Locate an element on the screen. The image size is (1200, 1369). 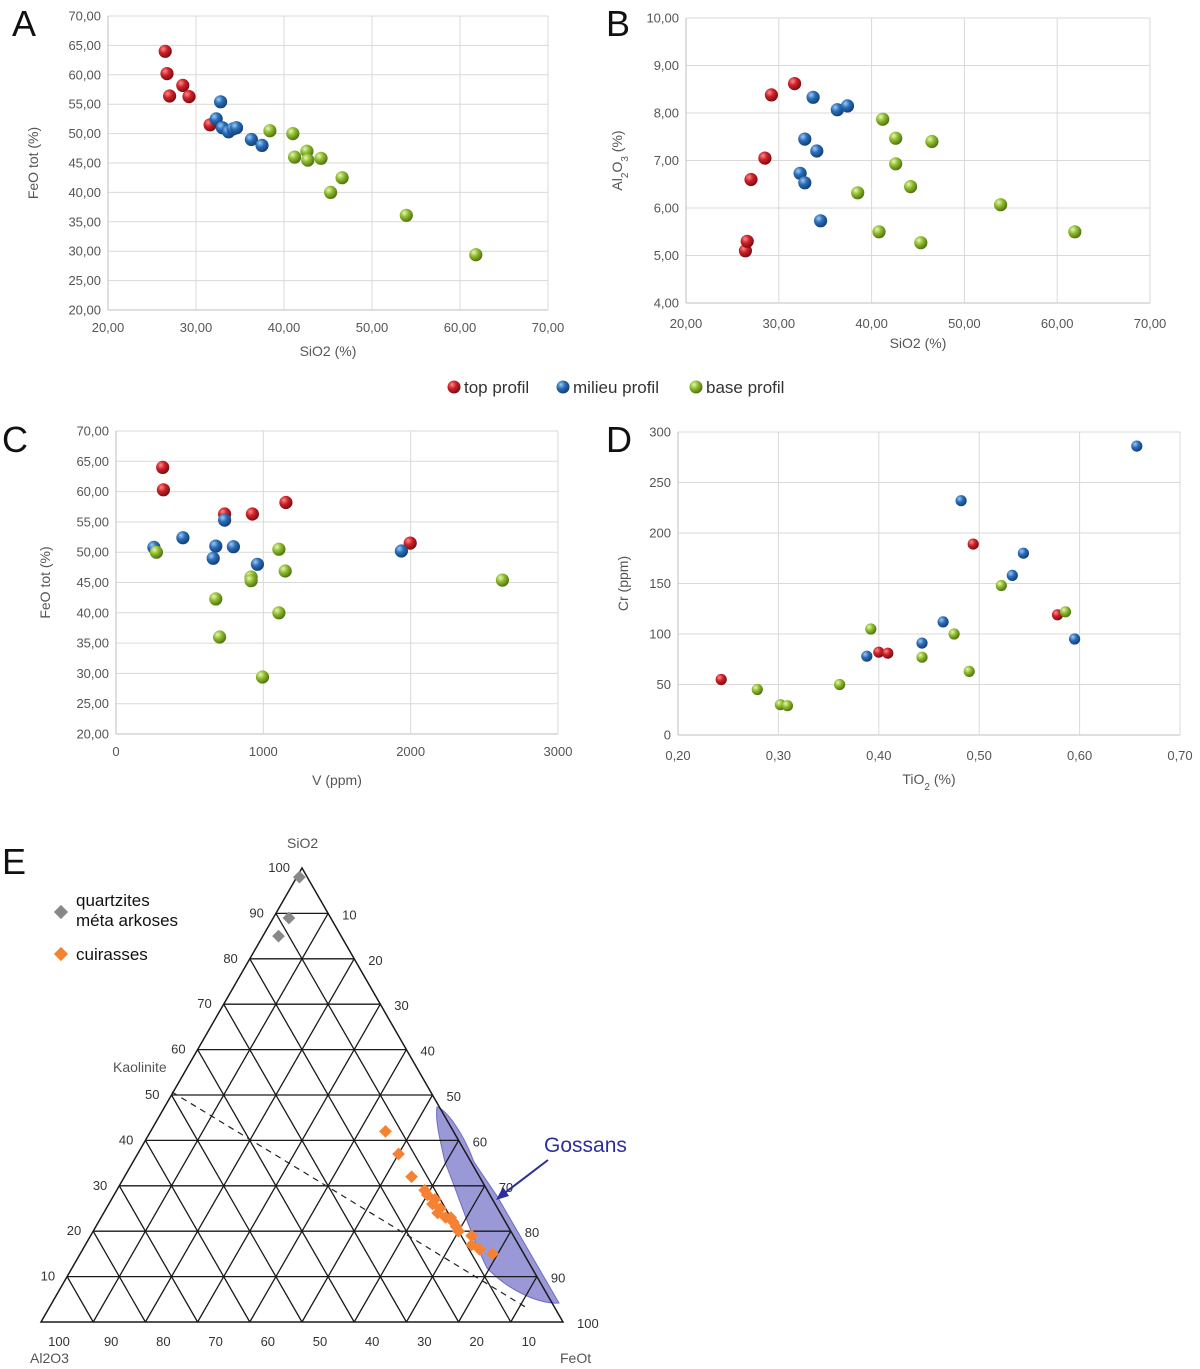
legend-marker-cuirasses is located at coordinates (61, 954).